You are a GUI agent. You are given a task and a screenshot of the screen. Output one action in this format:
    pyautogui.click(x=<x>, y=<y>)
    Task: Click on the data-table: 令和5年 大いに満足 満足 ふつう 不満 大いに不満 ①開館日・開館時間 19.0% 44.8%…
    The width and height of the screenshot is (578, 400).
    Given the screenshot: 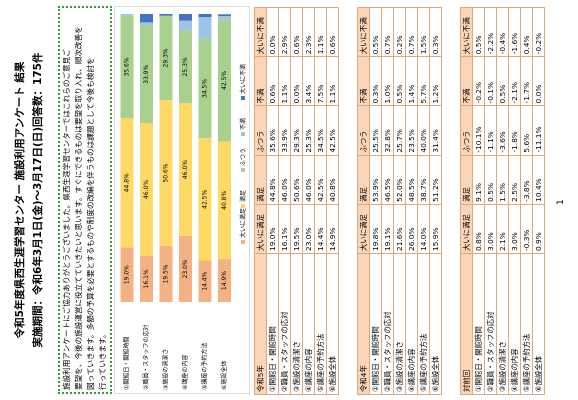 What is the action you would take?
    pyautogui.click(x=296, y=201)
    